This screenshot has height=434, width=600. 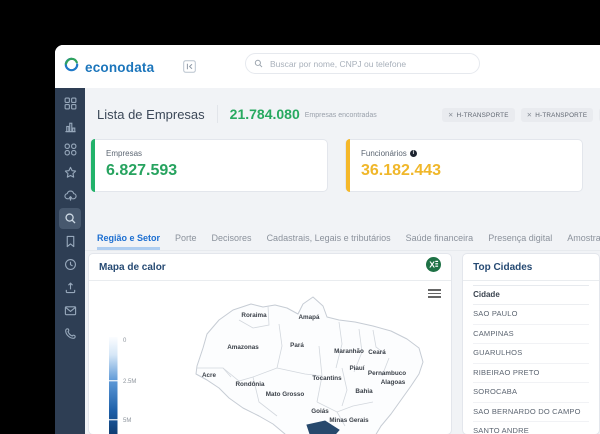 I want to click on chart-menu-icon, so click(x=435, y=294).